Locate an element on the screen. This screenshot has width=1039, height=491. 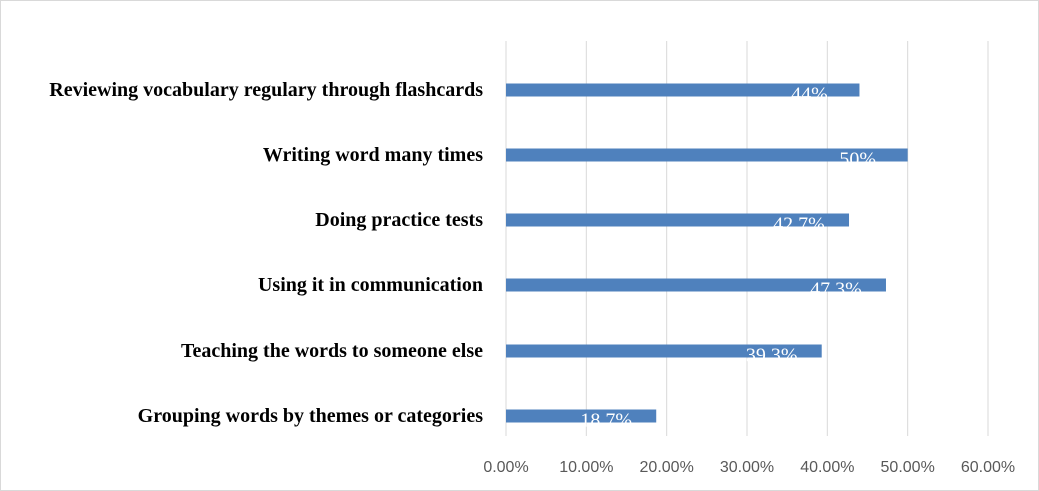
value-label: 42.7% is located at coordinates (799, 225).